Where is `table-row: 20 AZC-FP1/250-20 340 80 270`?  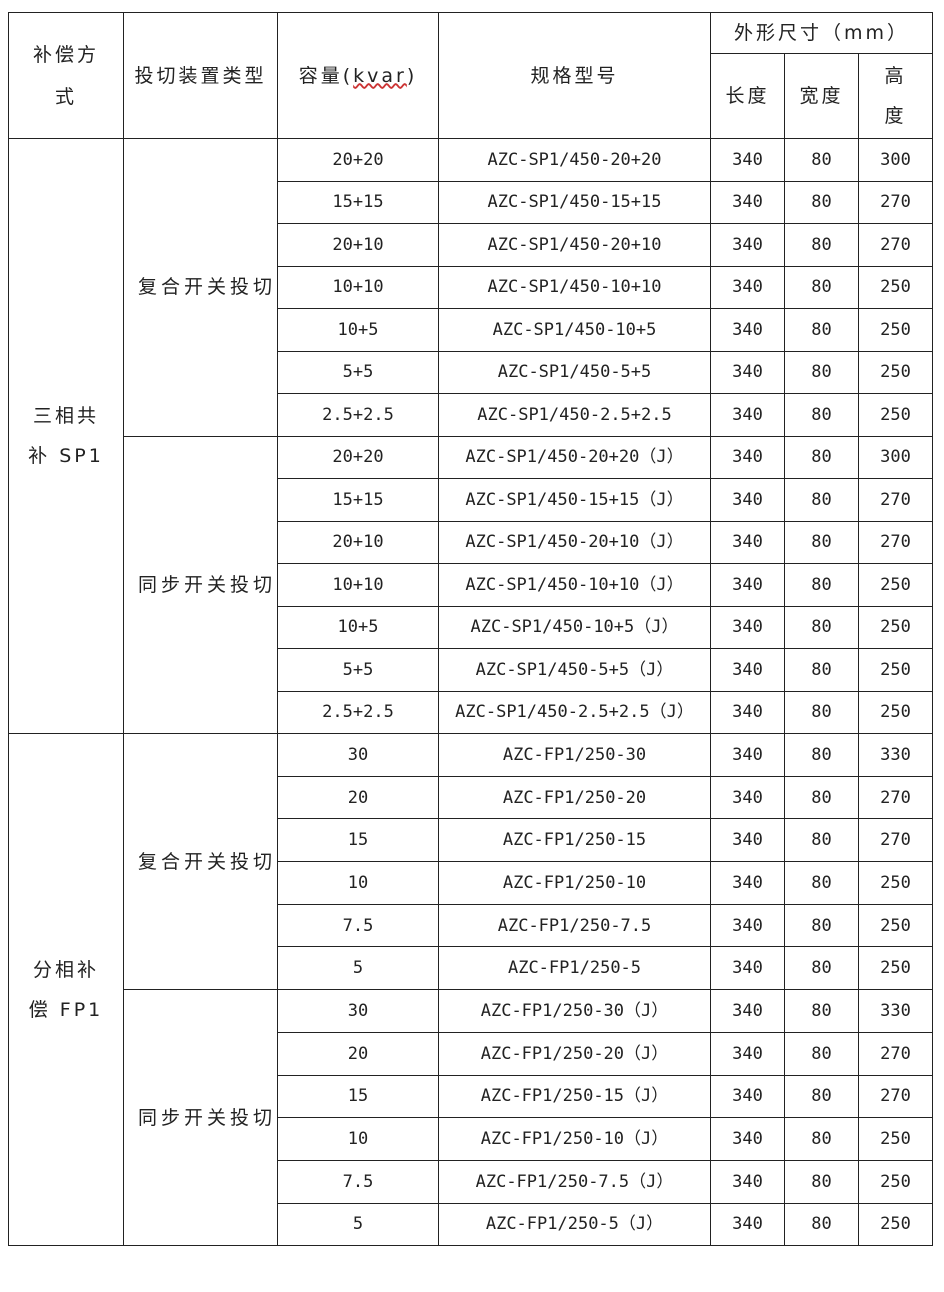
table-row: 20 AZC-FP1/250-20 340 80 270 is located at coordinates (471, 797).